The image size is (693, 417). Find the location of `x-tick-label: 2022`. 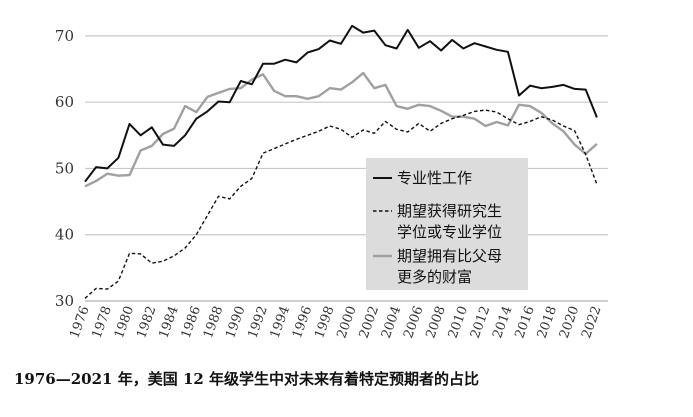

x-tick-label: 2022 is located at coordinates (591, 322).